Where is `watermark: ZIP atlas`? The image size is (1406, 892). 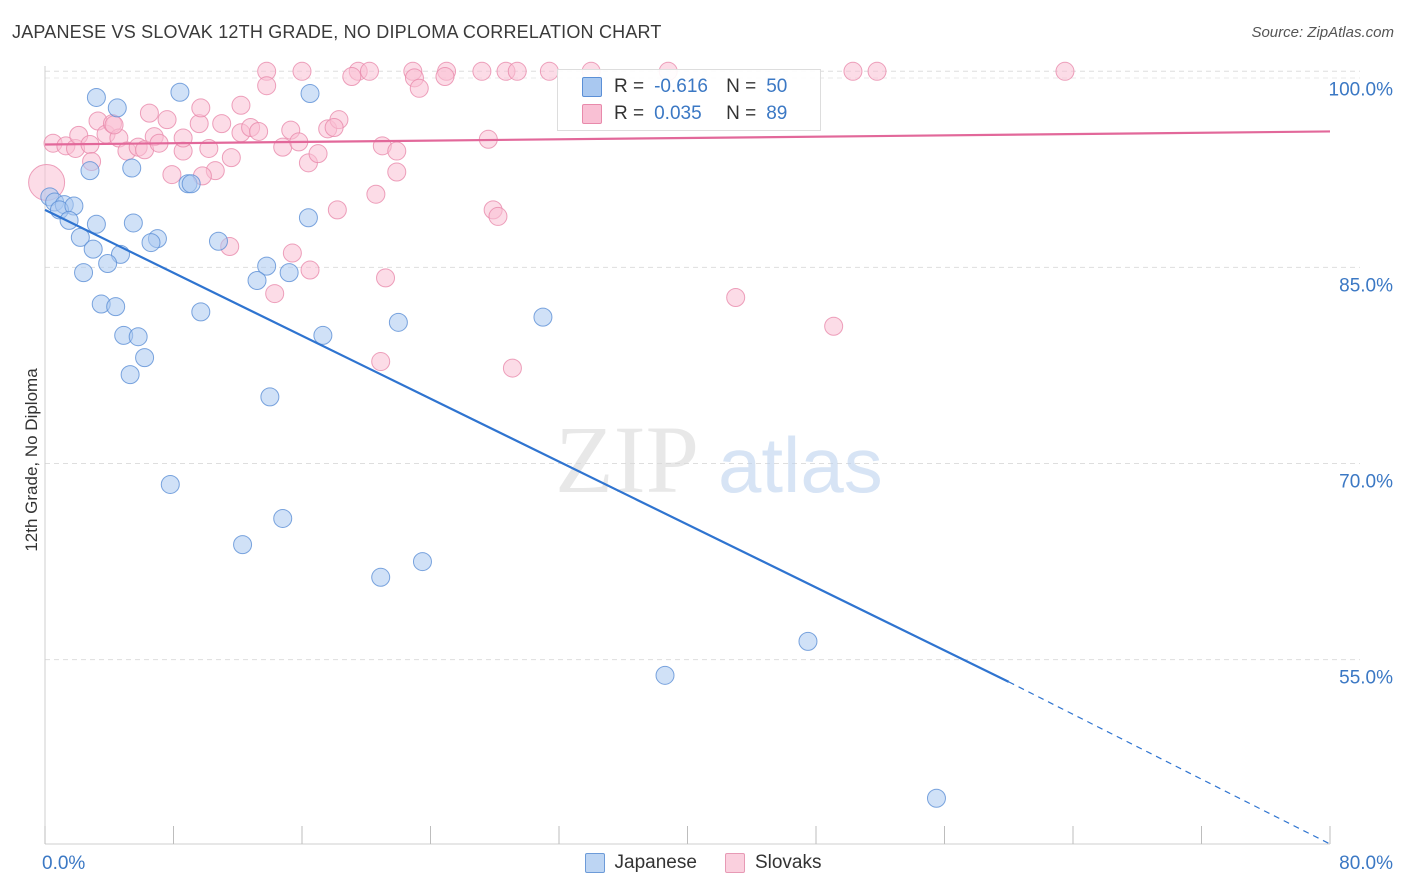 watermark: ZIP atlas is located at coordinates (719, 459).